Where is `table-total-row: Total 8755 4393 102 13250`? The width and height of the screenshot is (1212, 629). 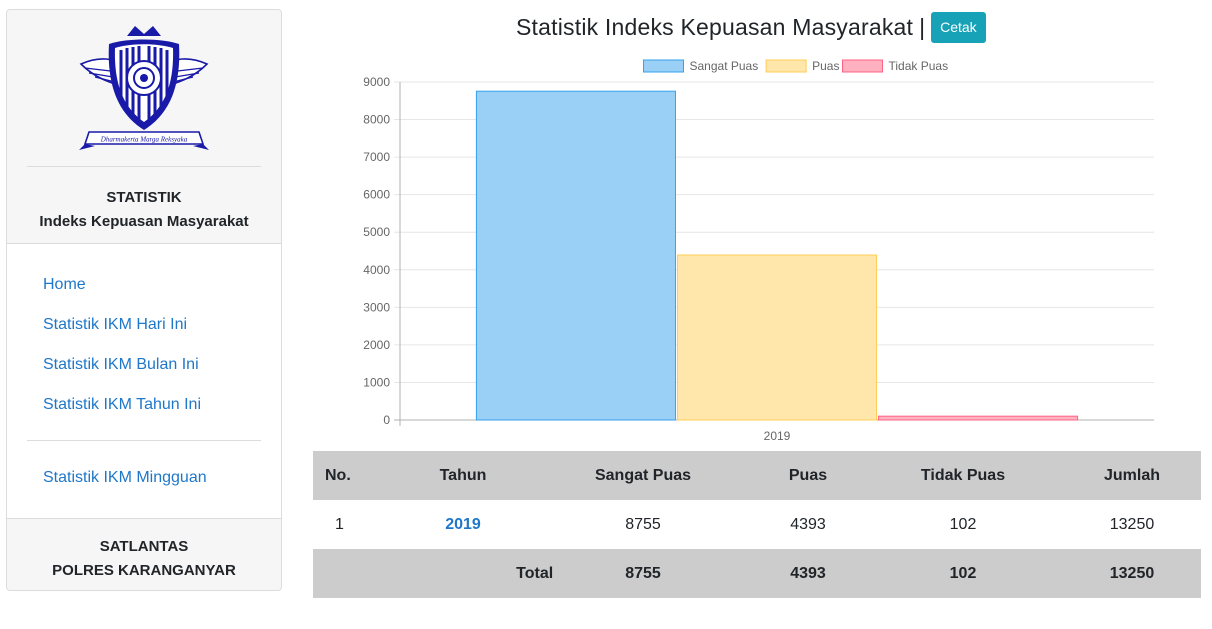
table-total-row: Total 8755 4393 102 13250 is located at coordinates (757, 573).